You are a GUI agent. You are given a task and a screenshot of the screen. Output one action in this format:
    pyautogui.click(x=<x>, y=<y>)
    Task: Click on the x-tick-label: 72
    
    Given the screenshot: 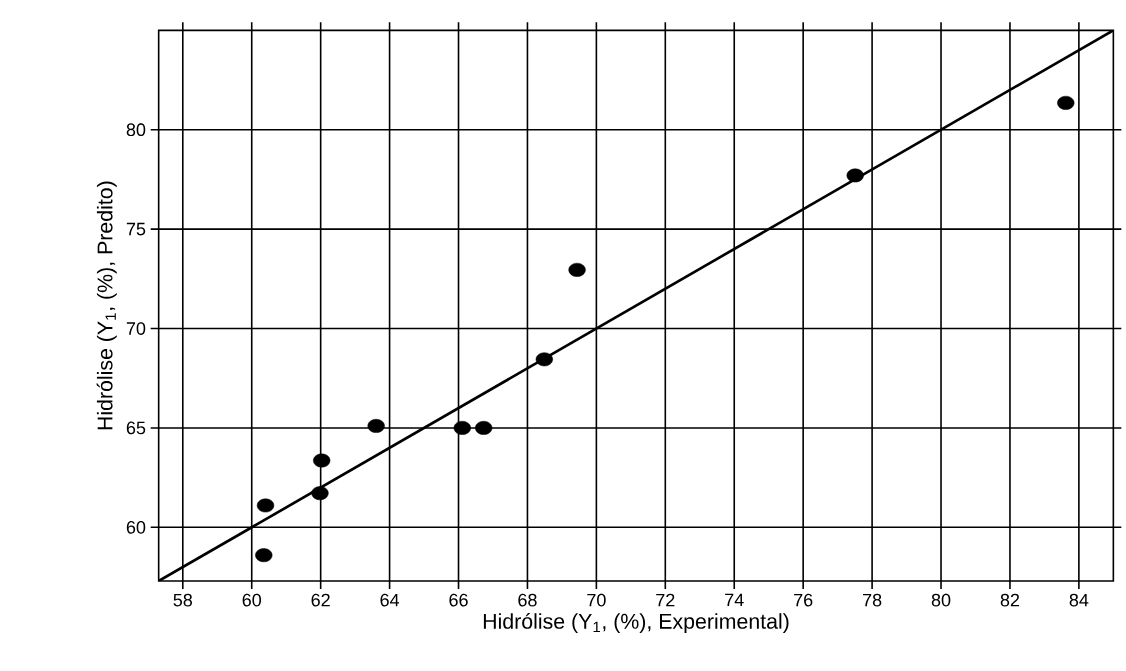 What is the action you would take?
    pyautogui.click(x=665, y=600)
    